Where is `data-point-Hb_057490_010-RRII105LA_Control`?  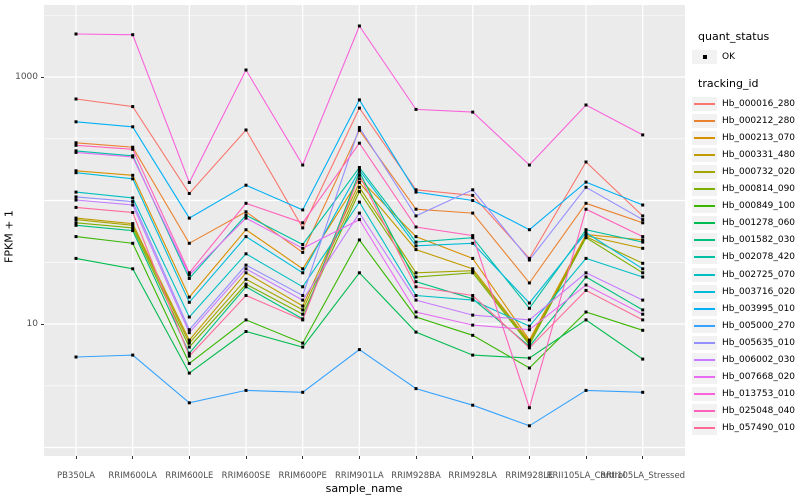
data-point-Hb_057490_010-RRII105LA_Control is located at coordinates (586, 290).